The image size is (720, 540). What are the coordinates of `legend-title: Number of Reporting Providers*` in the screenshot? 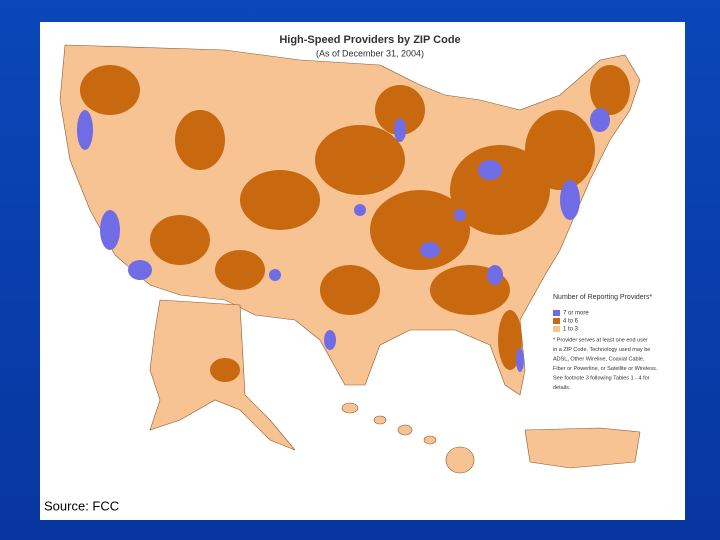 It's located at (602, 297).